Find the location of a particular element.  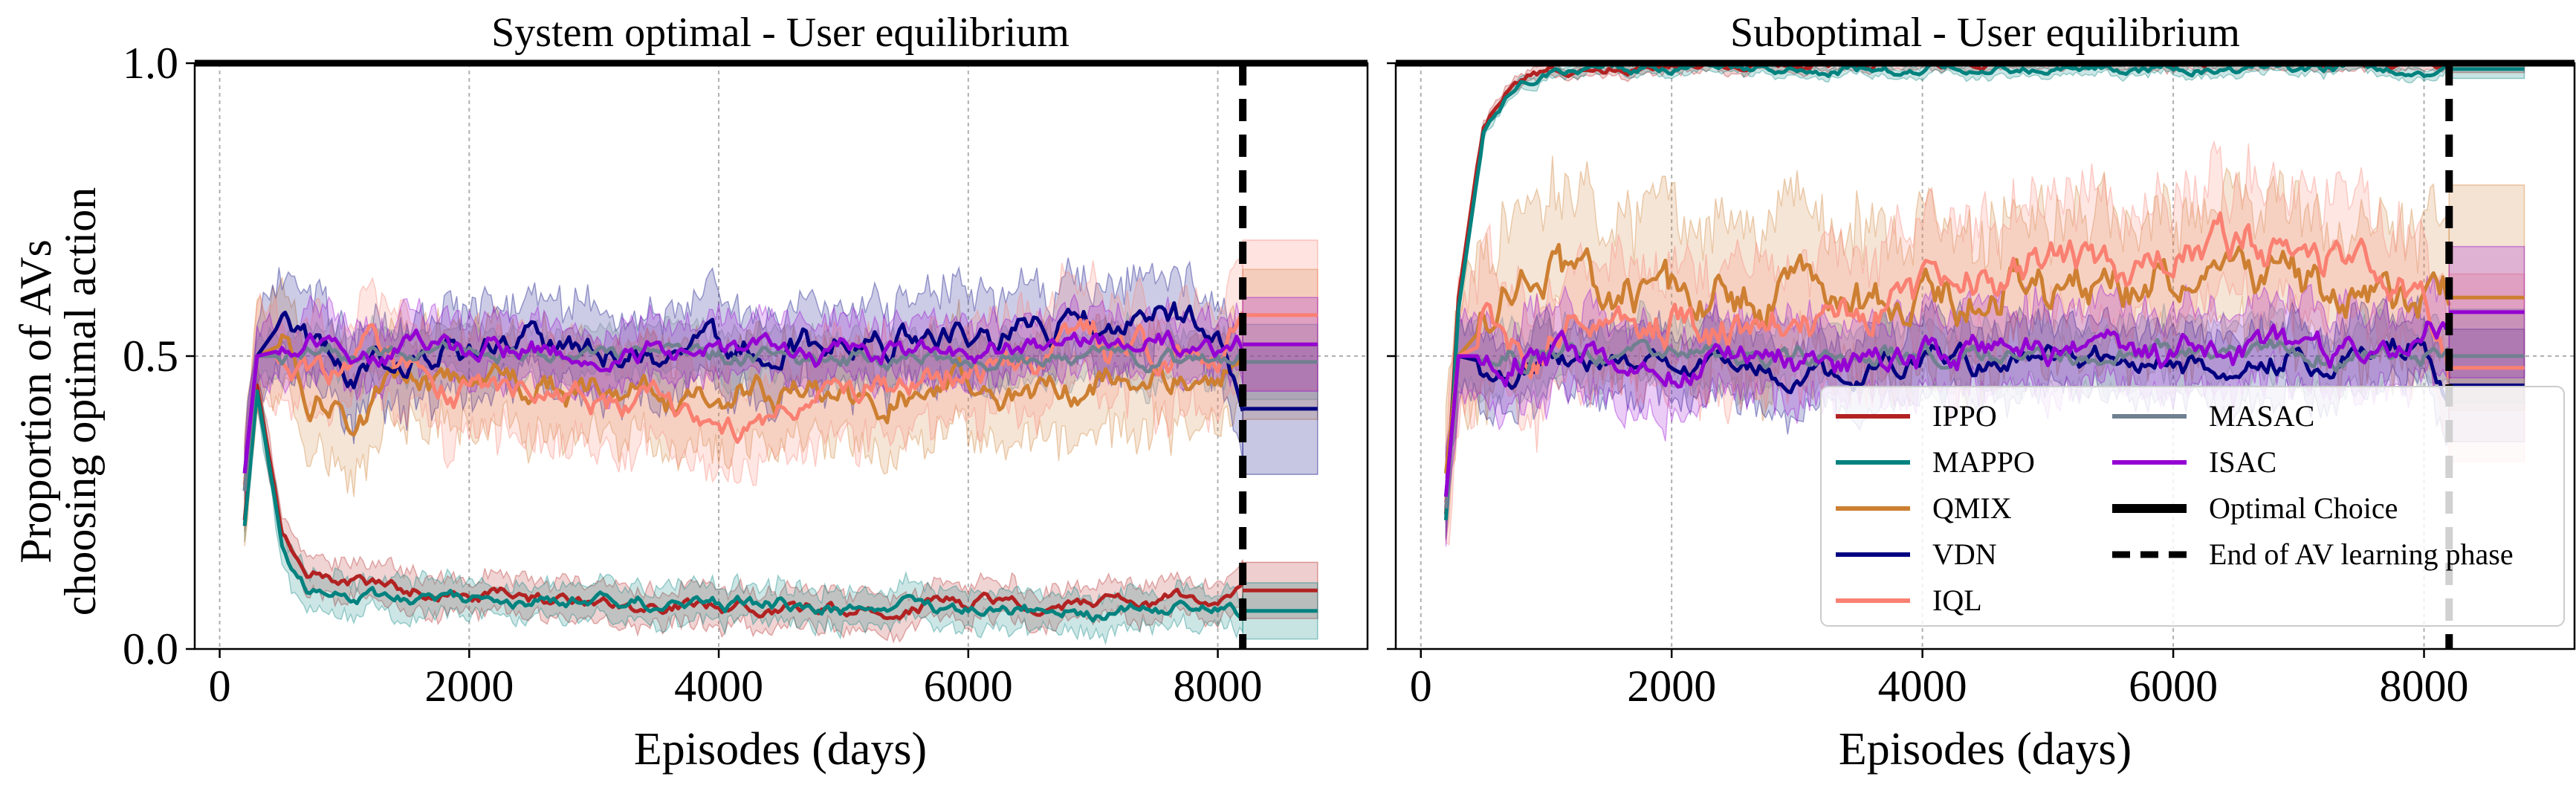

legend-box is located at coordinates (2192, 506).